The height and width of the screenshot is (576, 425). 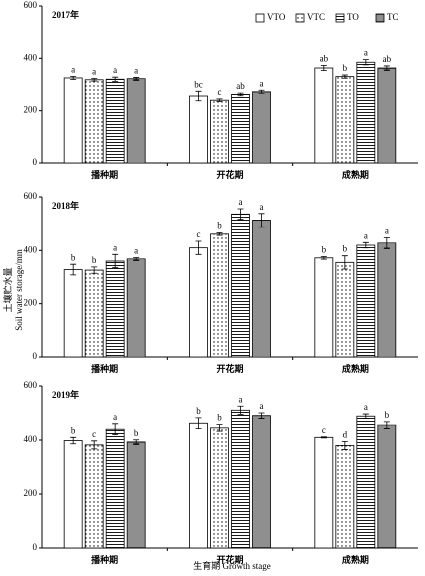 I want to click on significance-label: d, so click(x=345, y=434).